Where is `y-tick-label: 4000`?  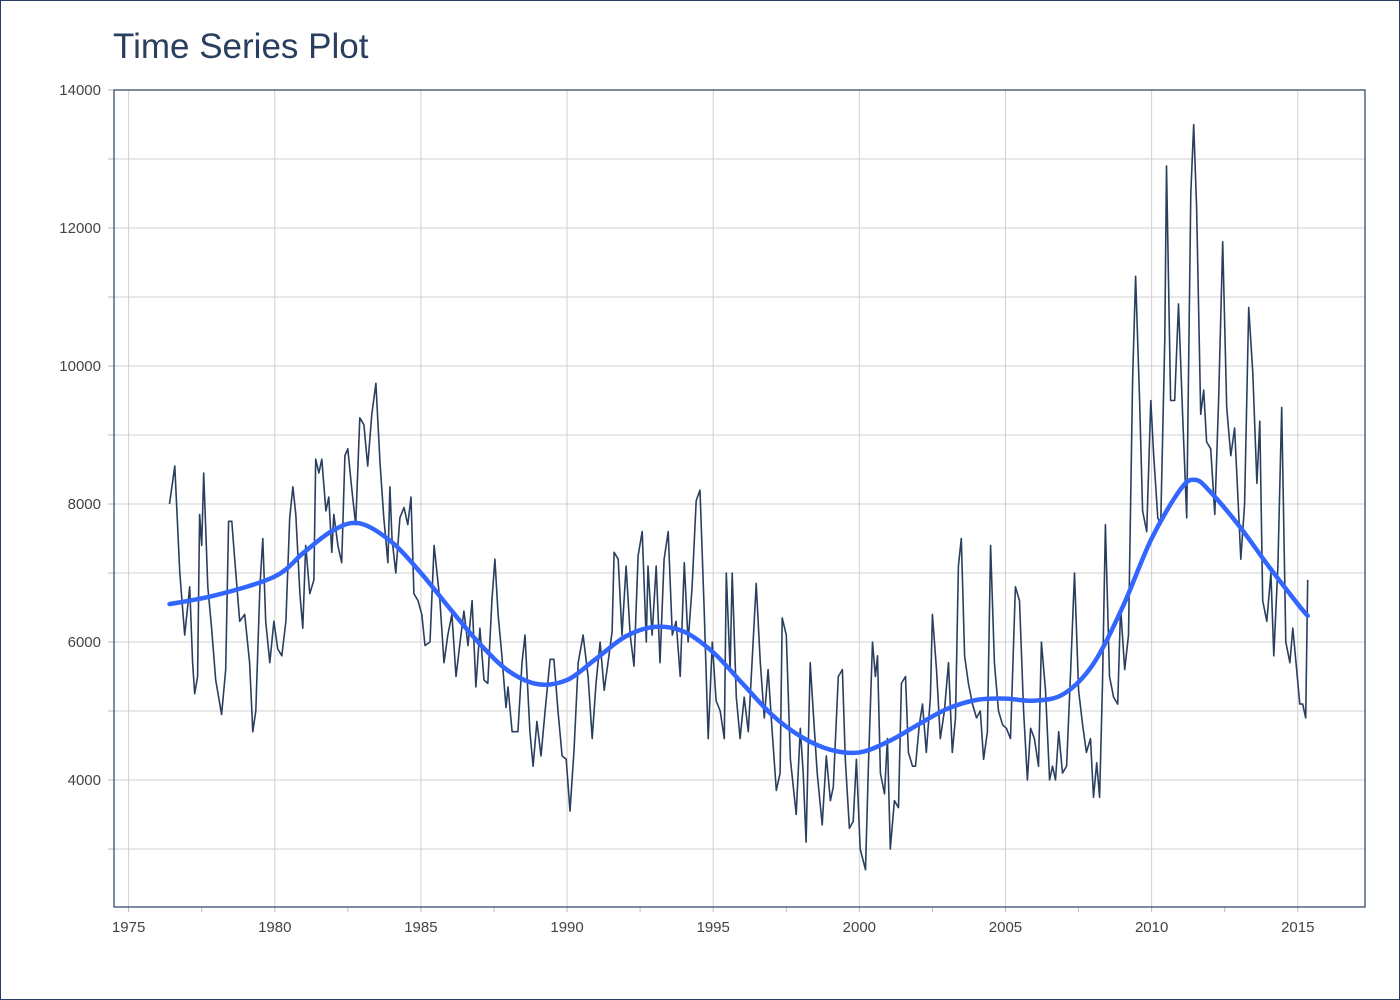
y-tick-label: 4000 is located at coordinates (84, 780).